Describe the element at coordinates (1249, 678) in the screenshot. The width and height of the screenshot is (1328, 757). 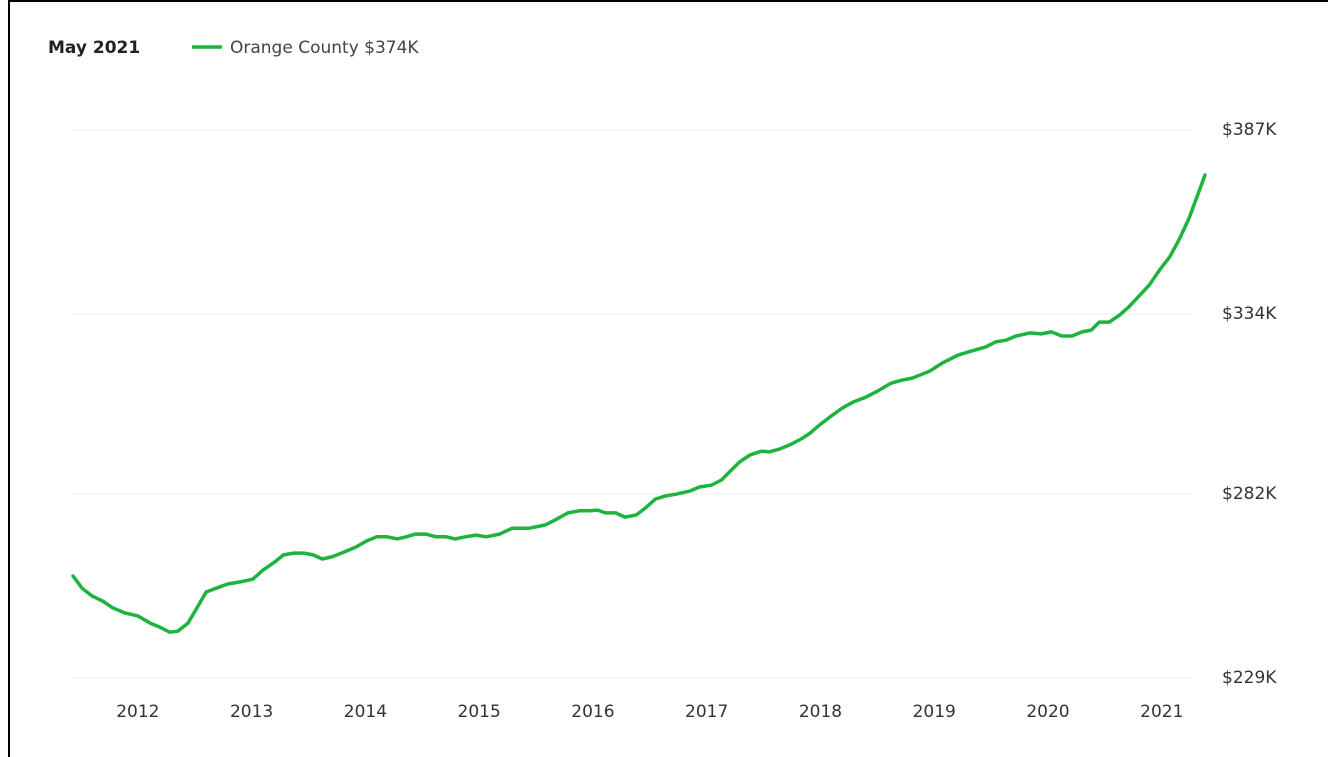
I see `y-tick-label: $229K` at that location.